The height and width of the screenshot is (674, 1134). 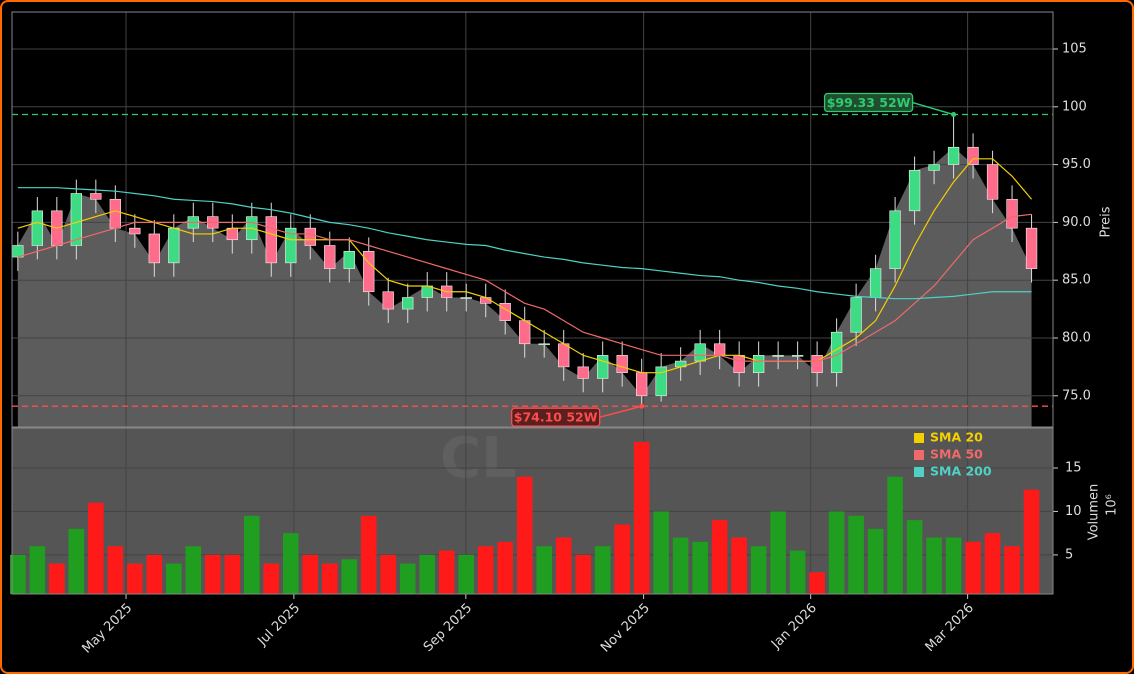 I want to click on y-tick-label: 5, so click(x=1069, y=554).